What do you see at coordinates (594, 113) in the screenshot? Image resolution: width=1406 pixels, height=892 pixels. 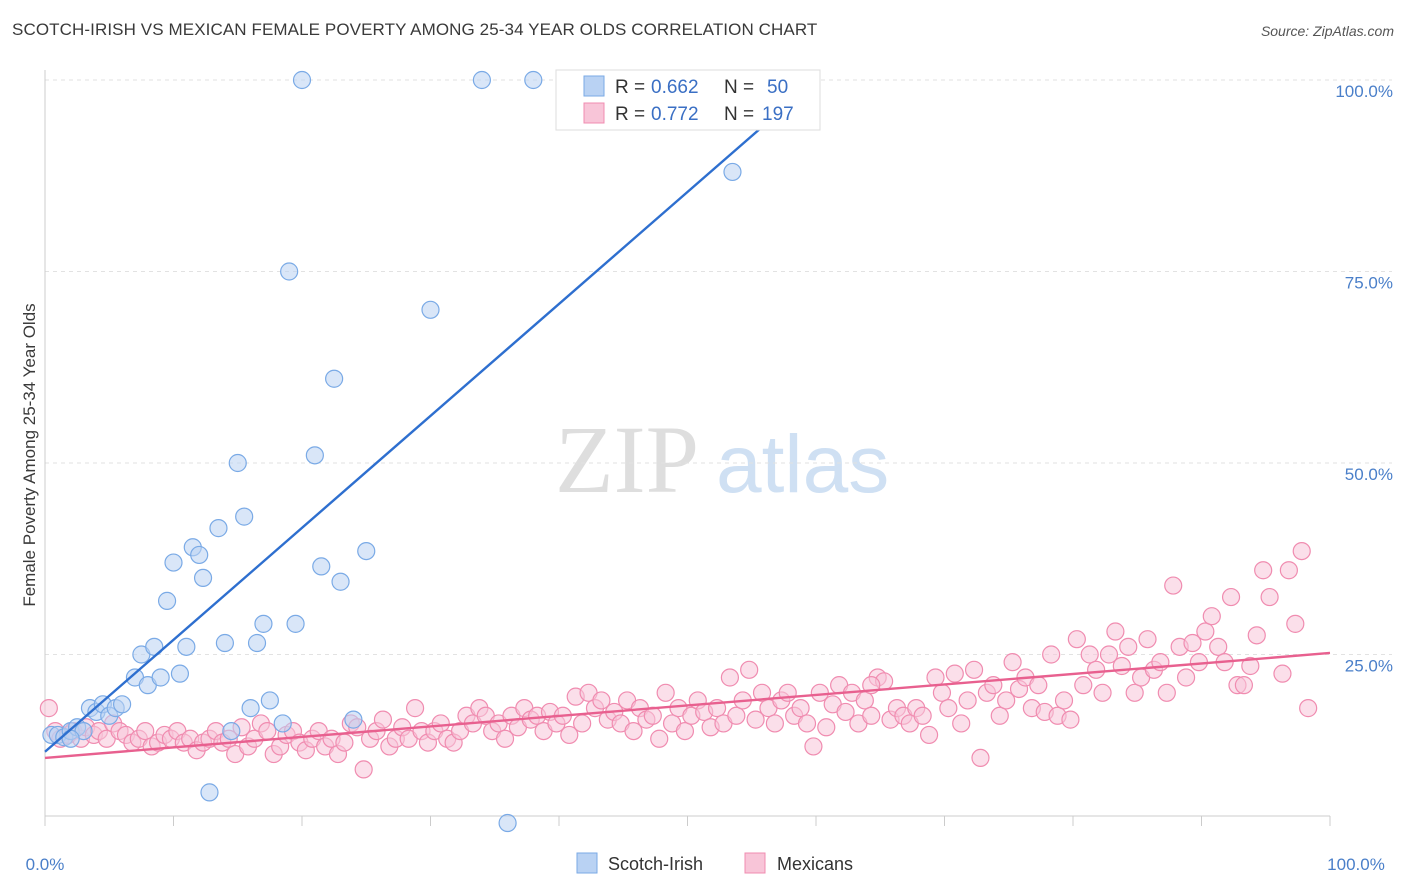 I see `legend-swatch-mexicans` at bounding box center [594, 113].